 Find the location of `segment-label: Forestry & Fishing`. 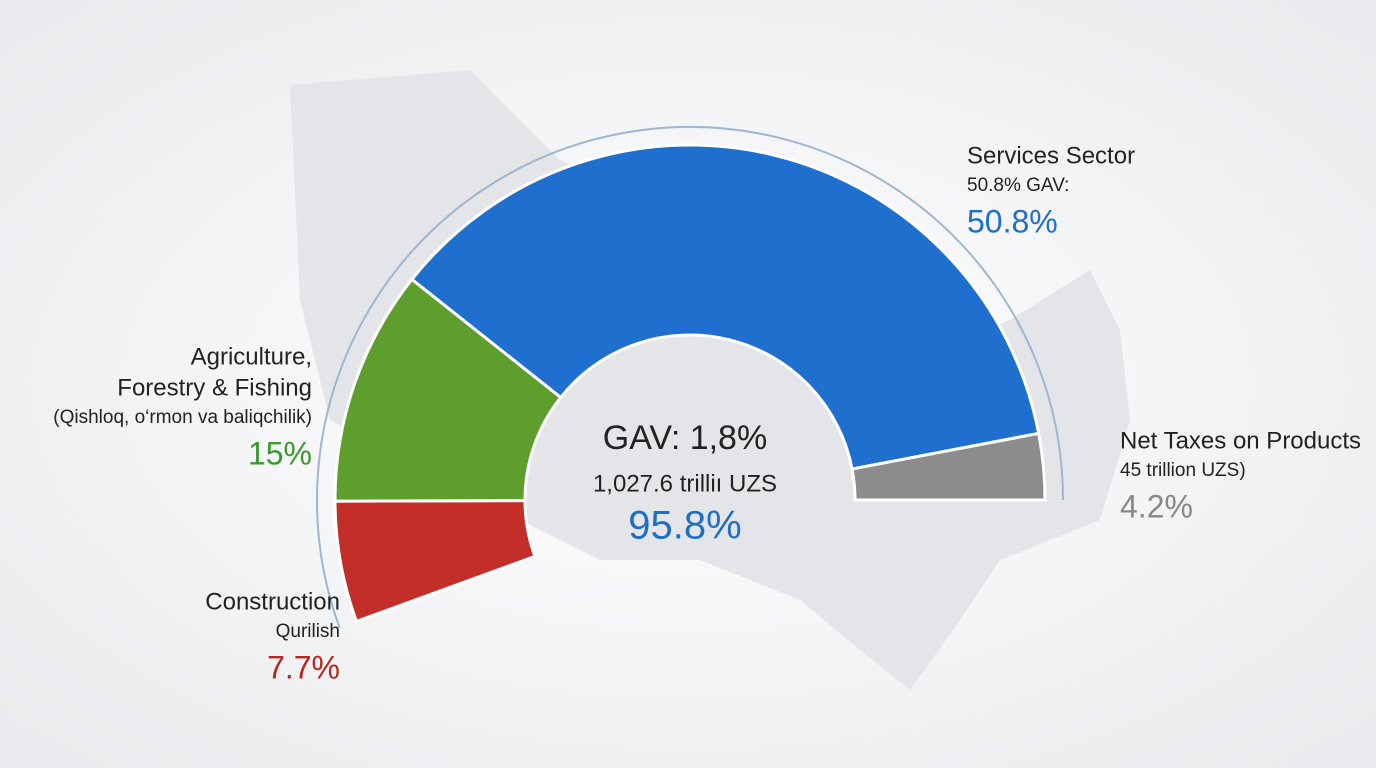

segment-label: Forestry & Fishing is located at coordinates (214, 387).